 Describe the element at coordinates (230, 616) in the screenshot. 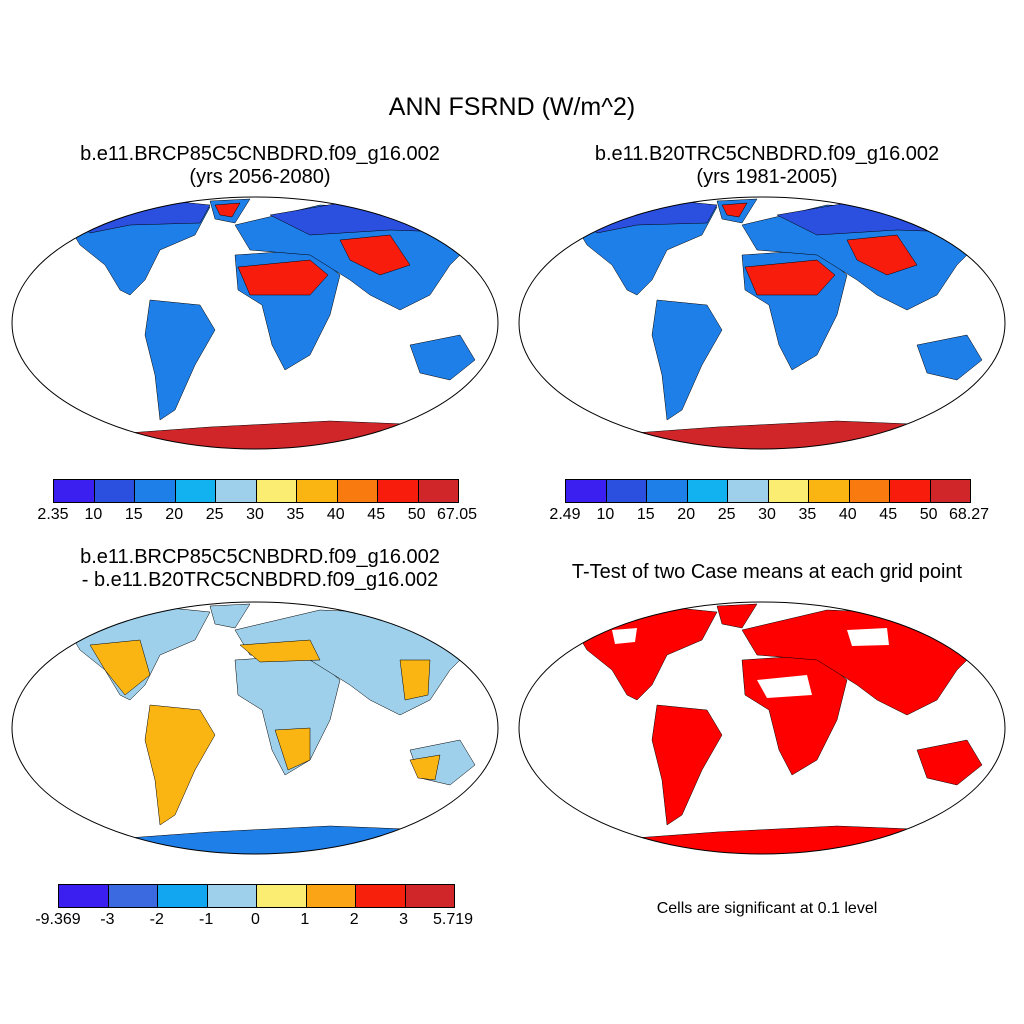

I see `greenland` at that location.